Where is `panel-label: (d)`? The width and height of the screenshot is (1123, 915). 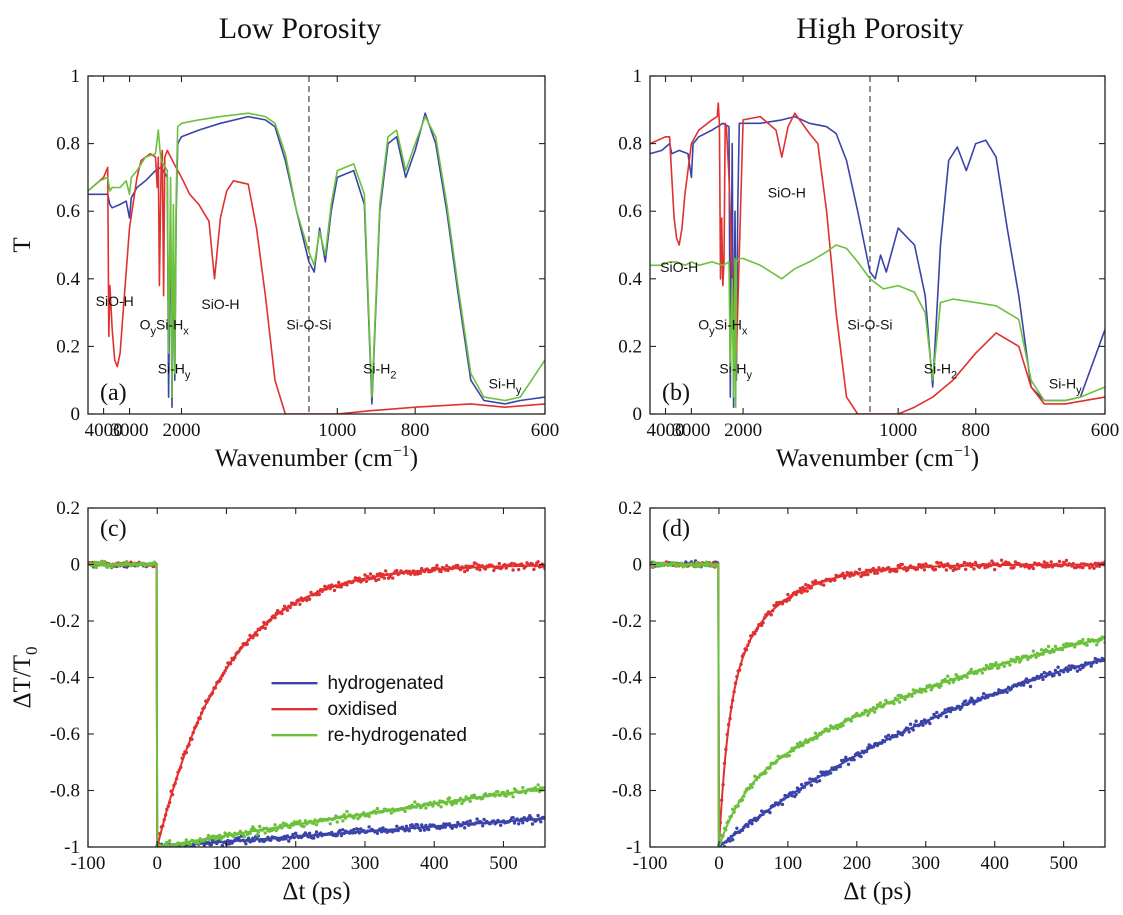 panel-label: (d) is located at coordinates (676, 529).